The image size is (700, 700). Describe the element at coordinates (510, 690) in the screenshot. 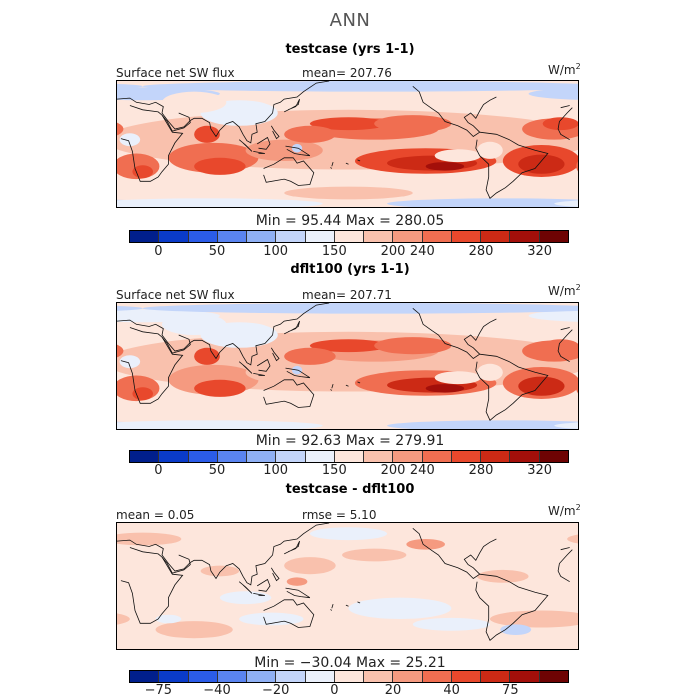

I see `colorbar-tick-label: 75` at that location.